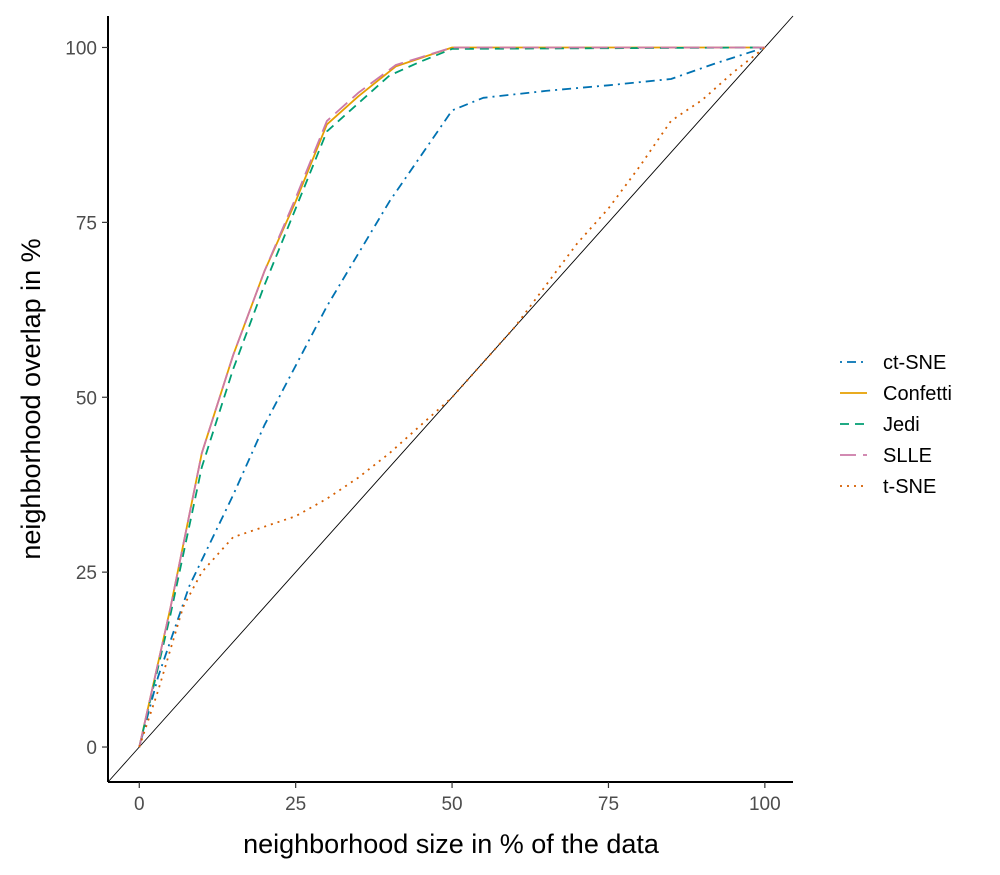 The width and height of the screenshot is (1000, 875). What do you see at coordinates (451, 844) in the screenshot?
I see `x-axis-title: neighborhood size in % of the data` at bounding box center [451, 844].